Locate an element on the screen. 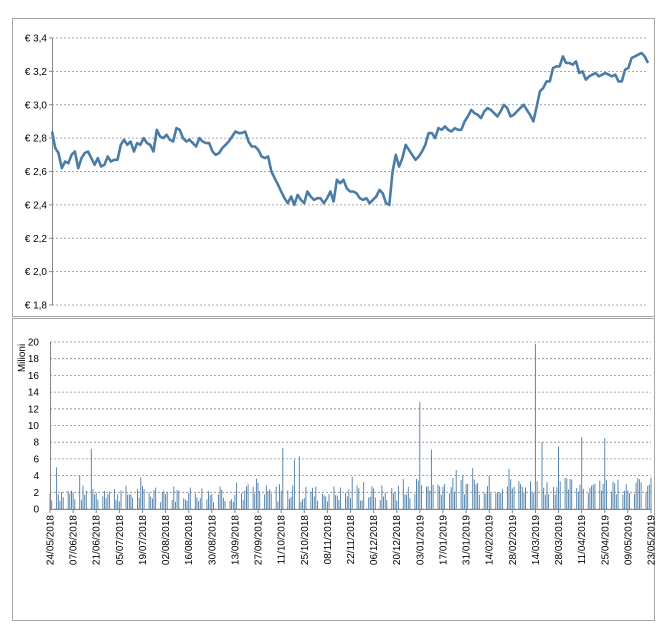 The image size is (666, 641). volume-x-tick-label: 11/10/2018 is located at coordinates (282, 540).